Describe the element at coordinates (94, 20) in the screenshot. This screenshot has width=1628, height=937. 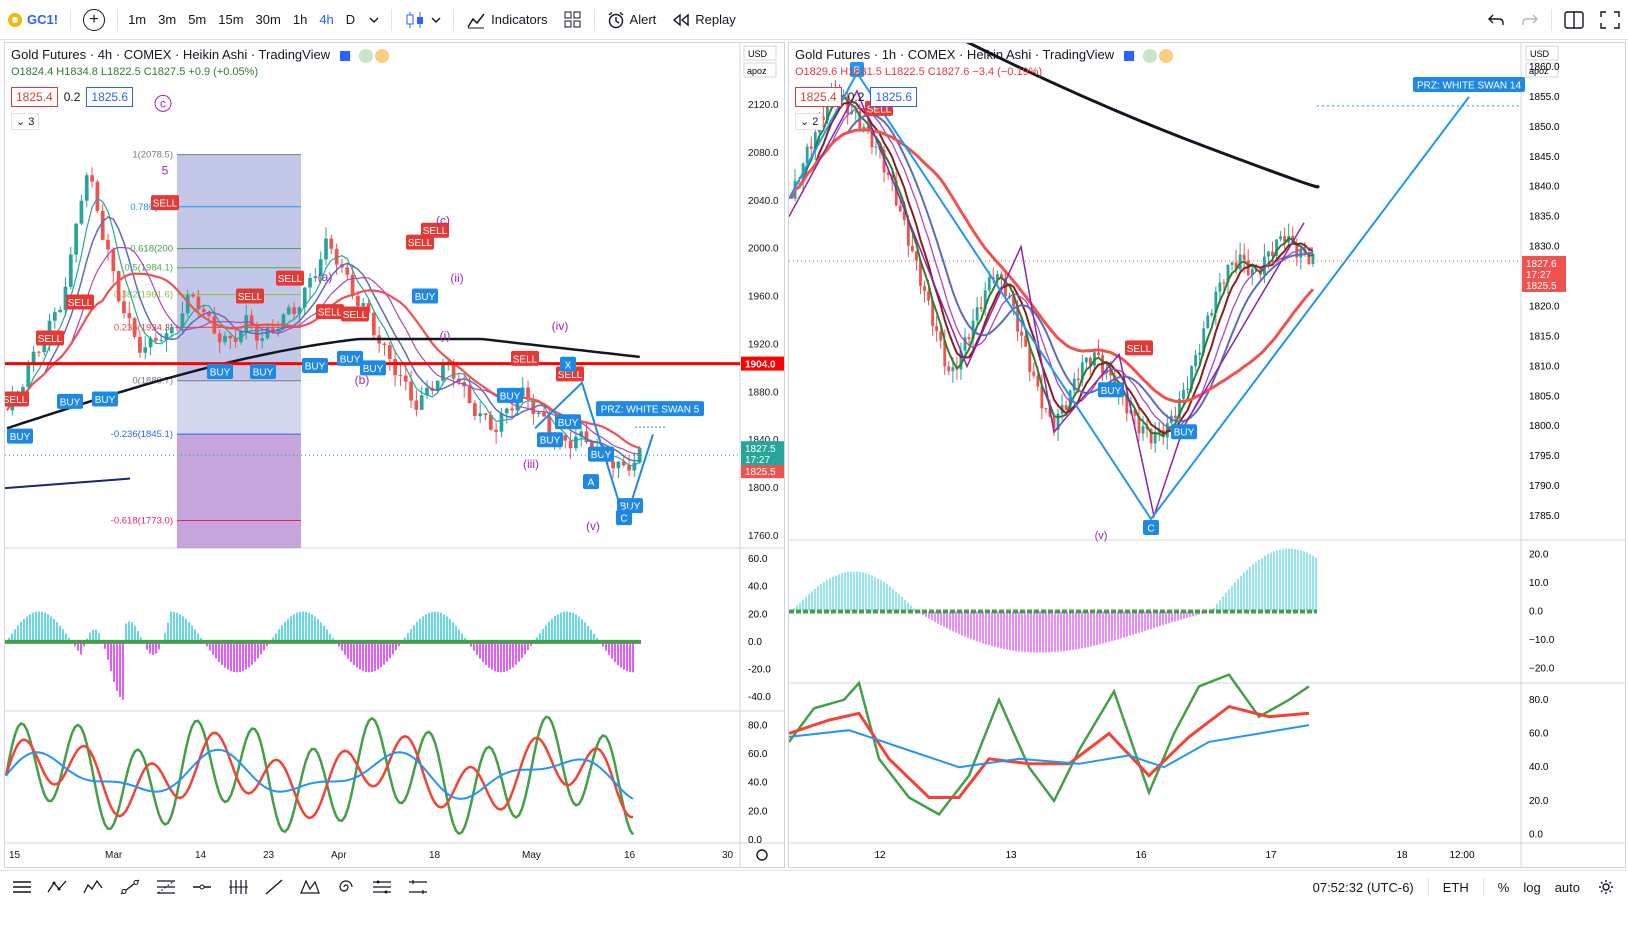
I see `compare-button: +` at that location.